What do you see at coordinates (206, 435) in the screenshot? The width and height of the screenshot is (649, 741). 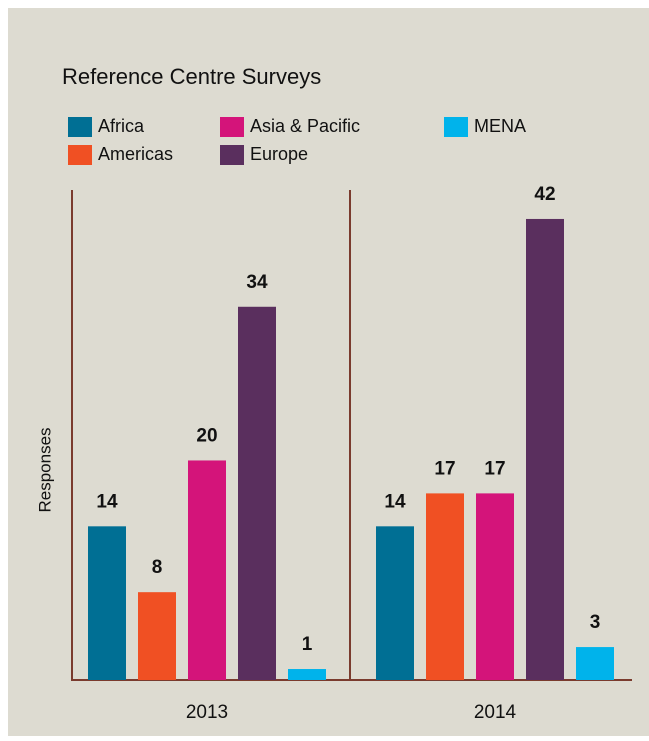 I see `data-label: 20` at bounding box center [206, 435].